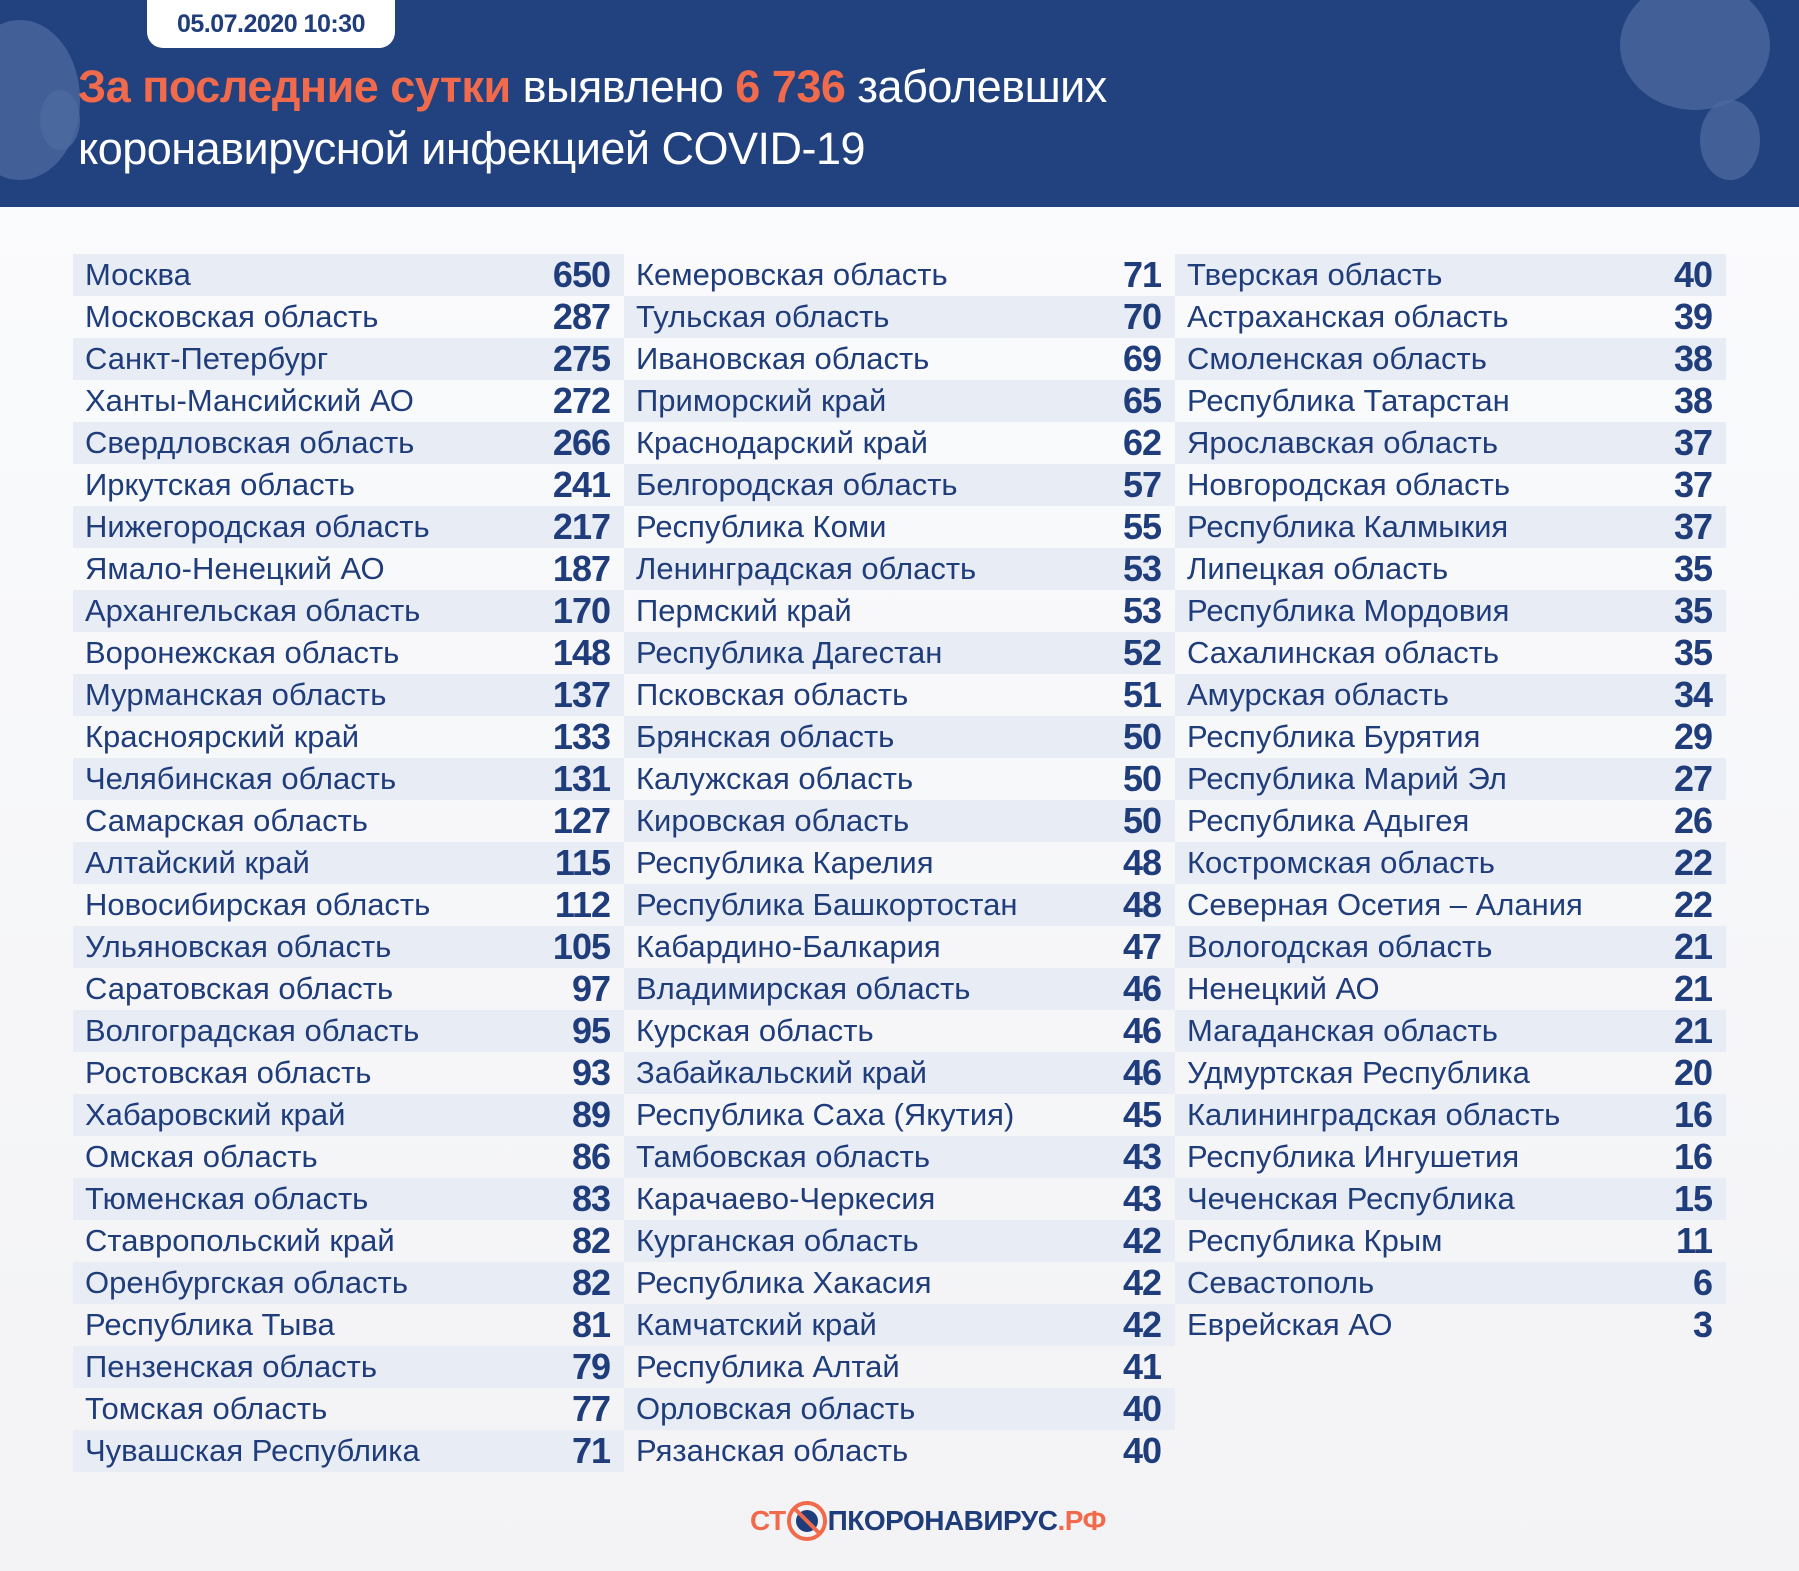 Image resolution: width=1799 pixels, height=1571 pixels. I want to click on table-row: Костромская область 22, so click(1450, 863).